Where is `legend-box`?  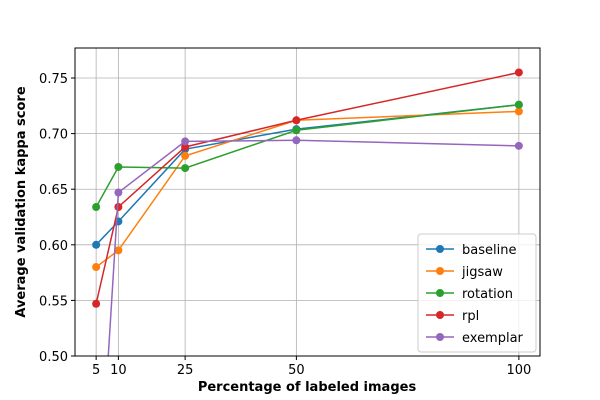
legend-box is located at coordinates (477, 293).